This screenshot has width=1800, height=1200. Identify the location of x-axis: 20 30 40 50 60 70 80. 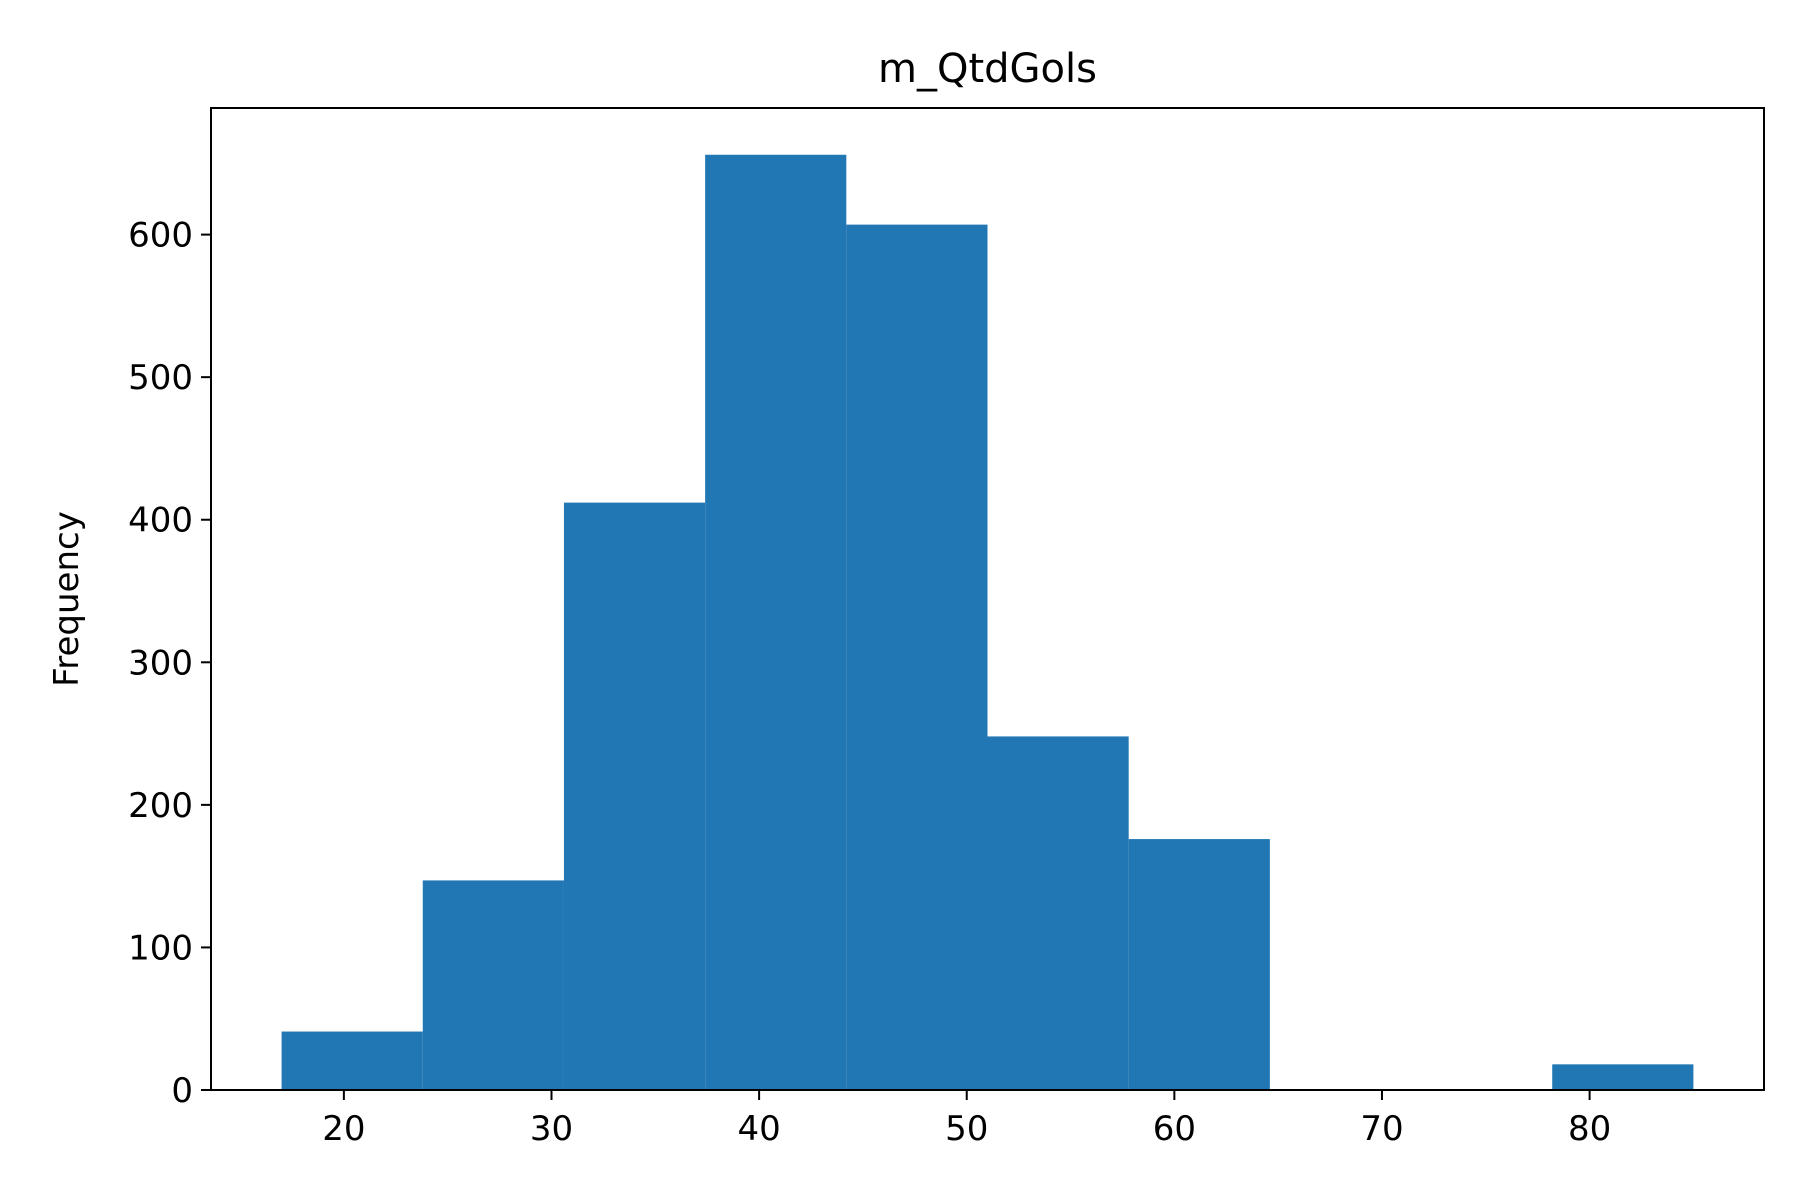
(966, 1119).